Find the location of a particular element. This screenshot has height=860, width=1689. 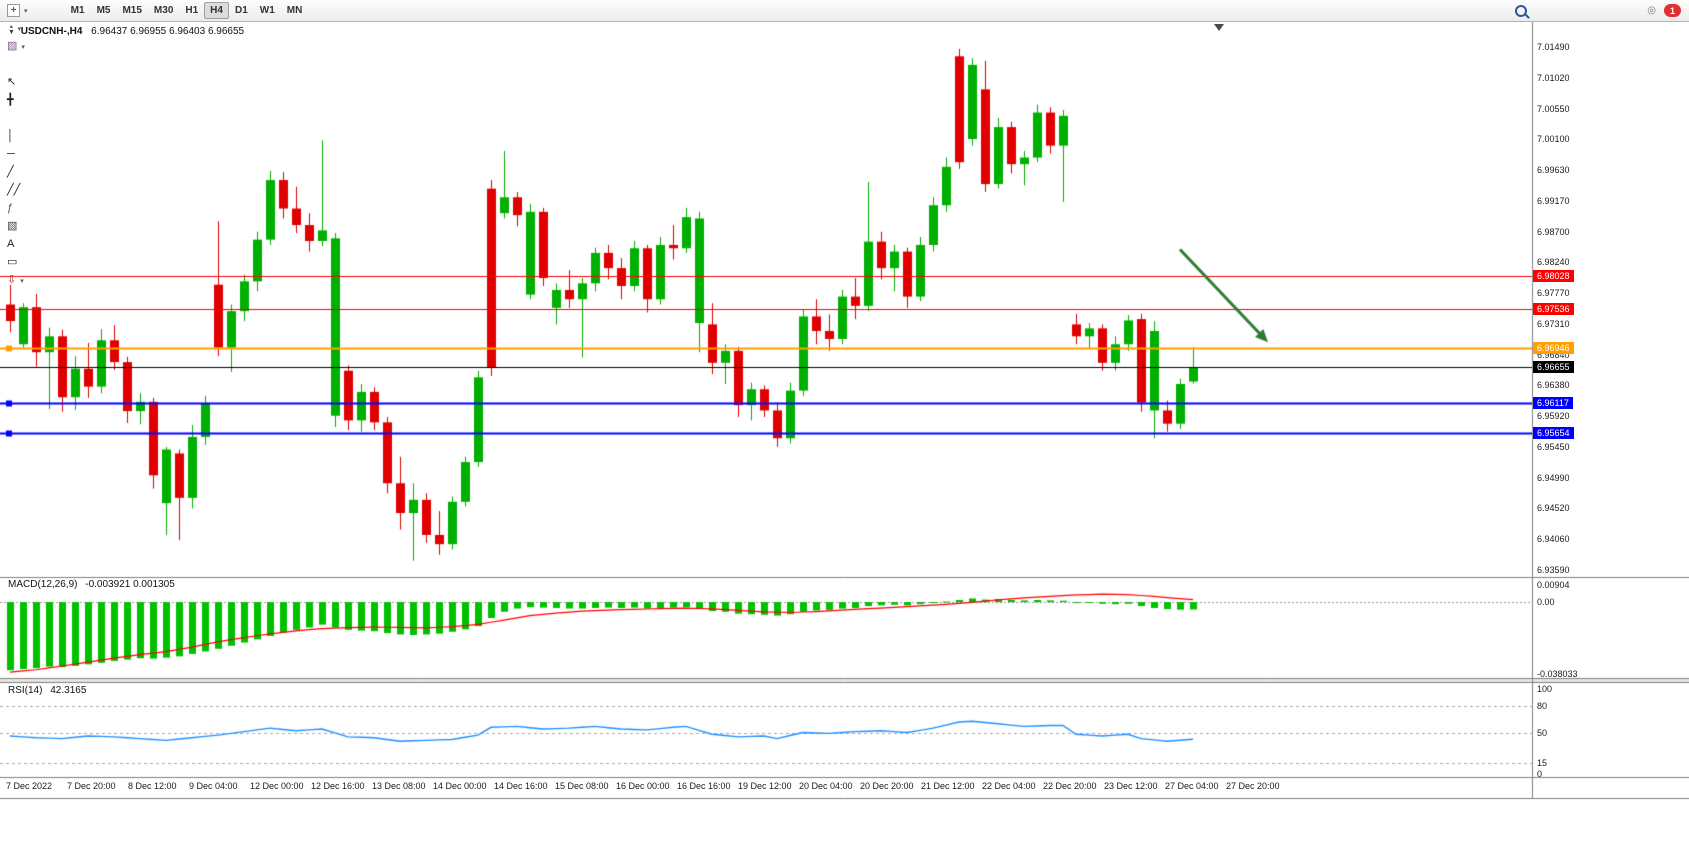

shapes-button: ▧ is located at coordinates (34, 227).